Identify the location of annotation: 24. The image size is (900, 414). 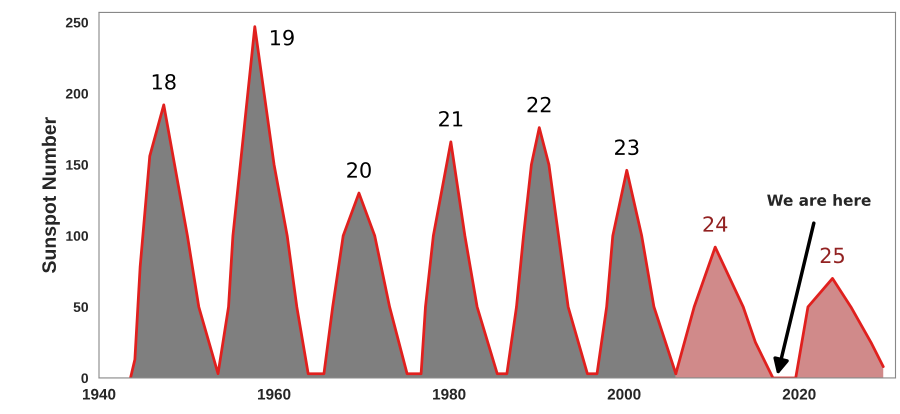
(715, 224).